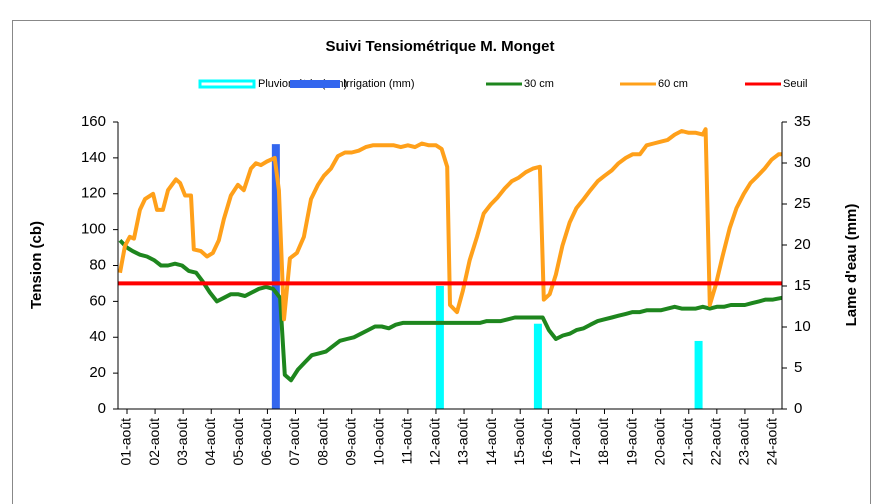 This screenshot has height=504, width=889. I want to click on y-tick-label: 120, so click(93, 193).